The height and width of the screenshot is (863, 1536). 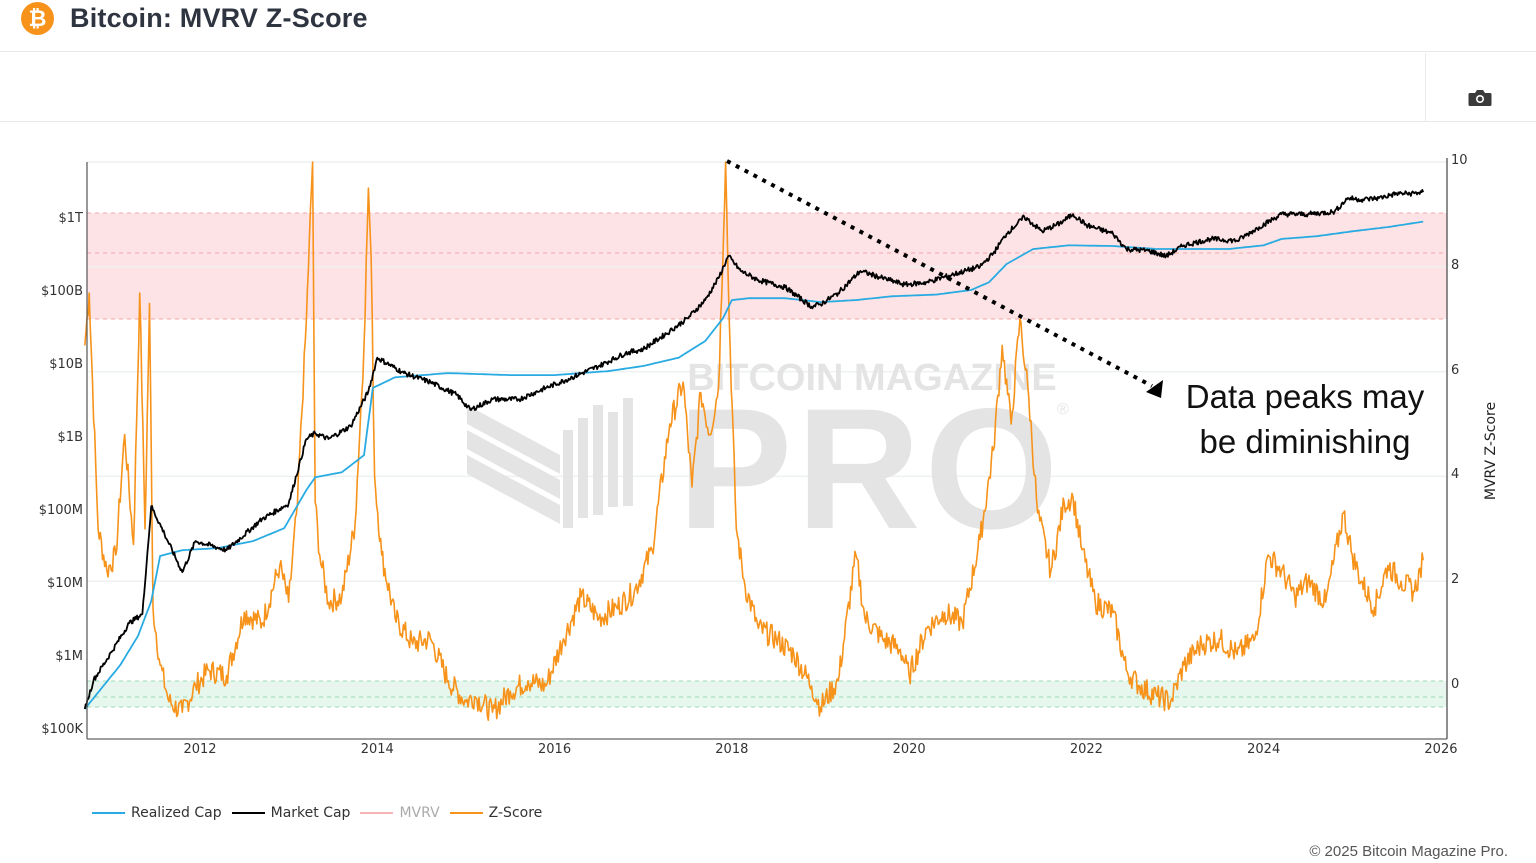 I want to click on right-y-tick: 10, so click(x=1459, y=160).